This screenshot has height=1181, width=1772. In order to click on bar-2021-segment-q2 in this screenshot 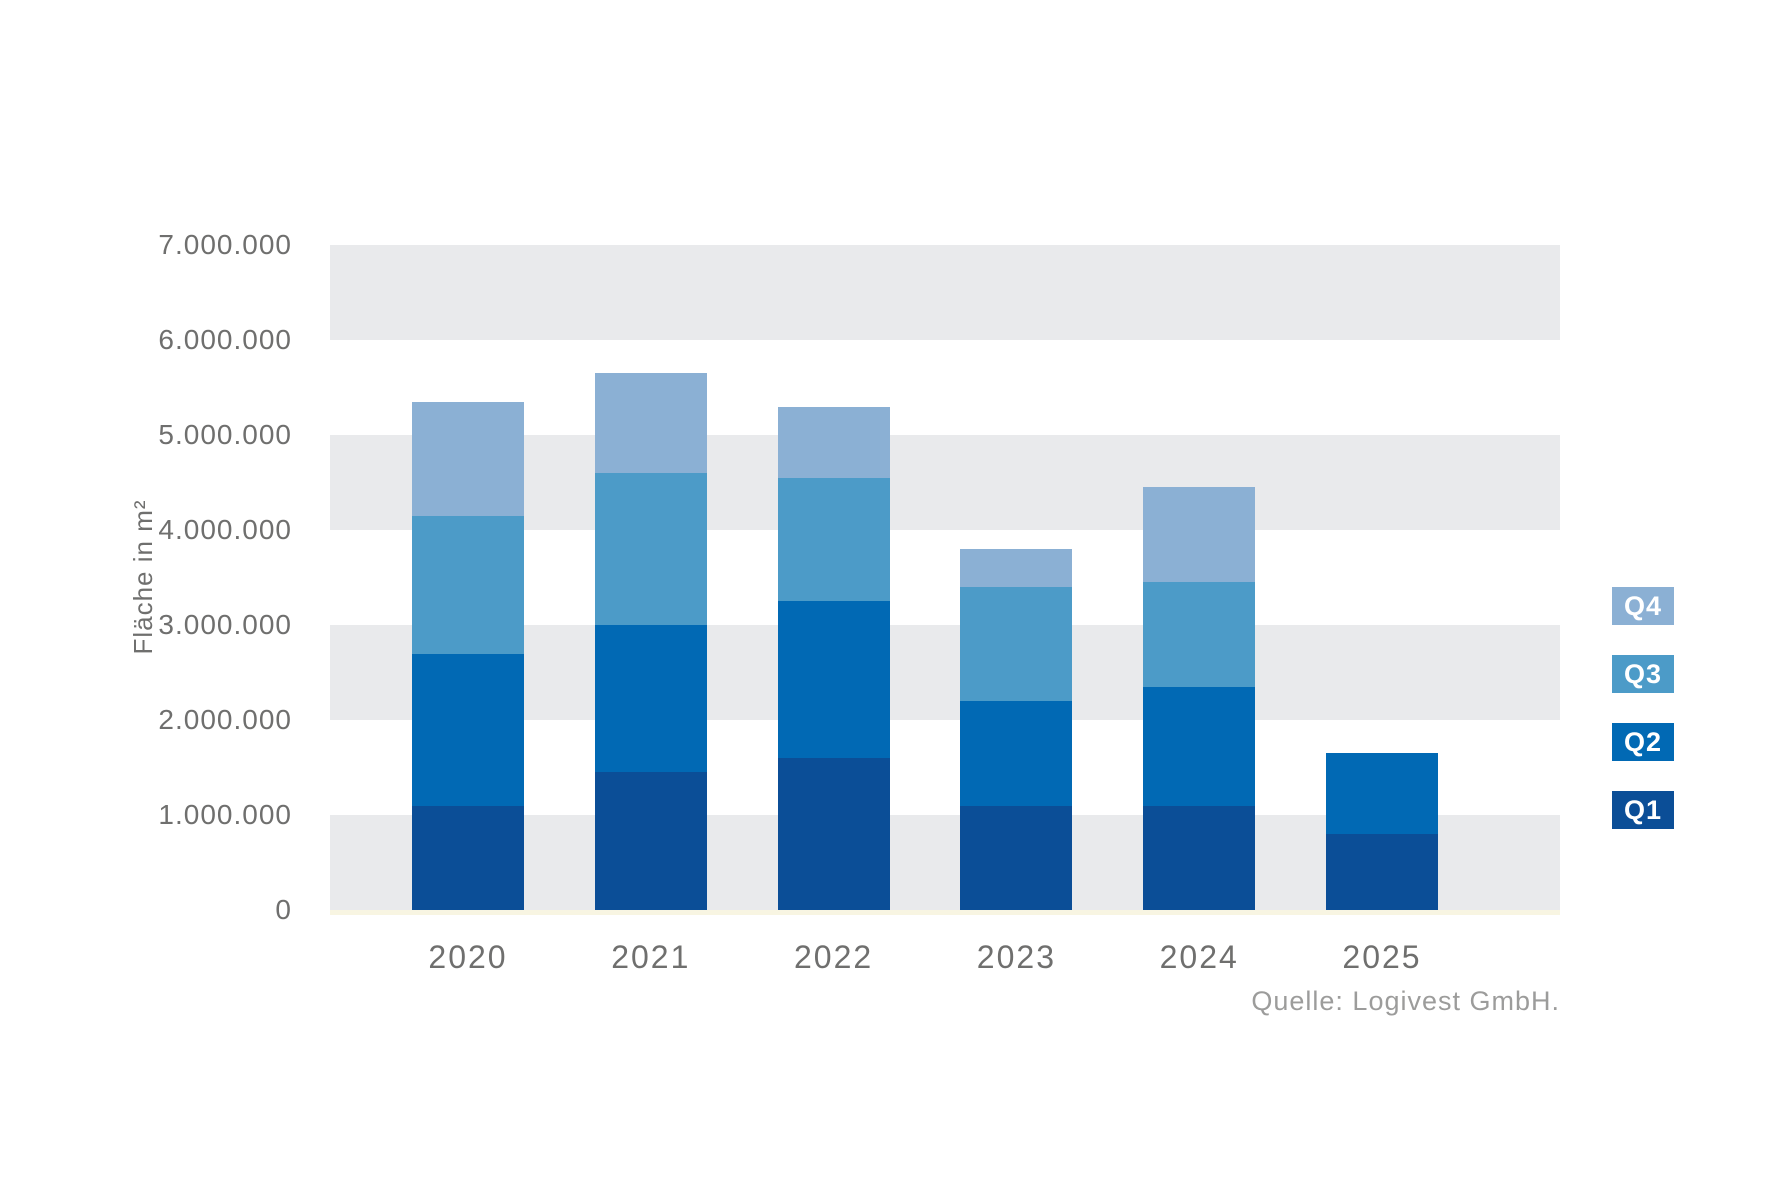, I will do `click(650, 699)`.